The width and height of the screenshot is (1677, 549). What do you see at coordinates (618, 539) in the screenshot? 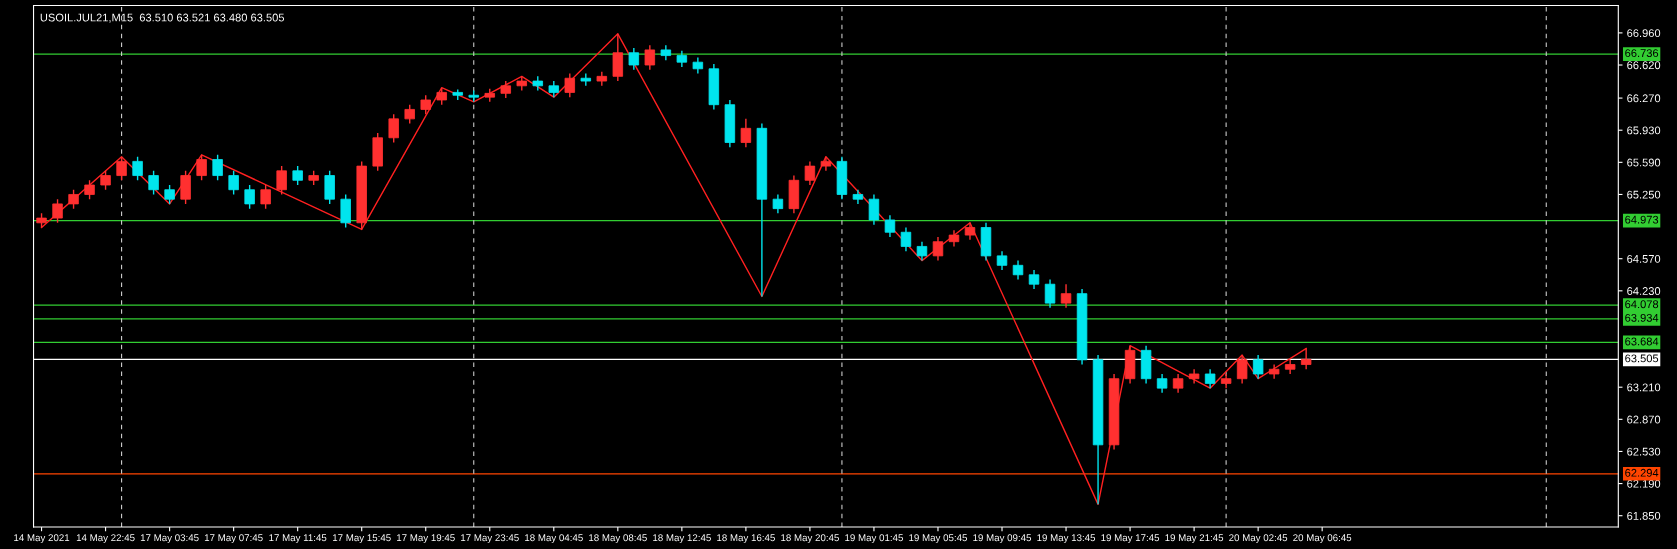
I see `x-tick-label: 18 May 08:45` at bounding box center [618, 539].